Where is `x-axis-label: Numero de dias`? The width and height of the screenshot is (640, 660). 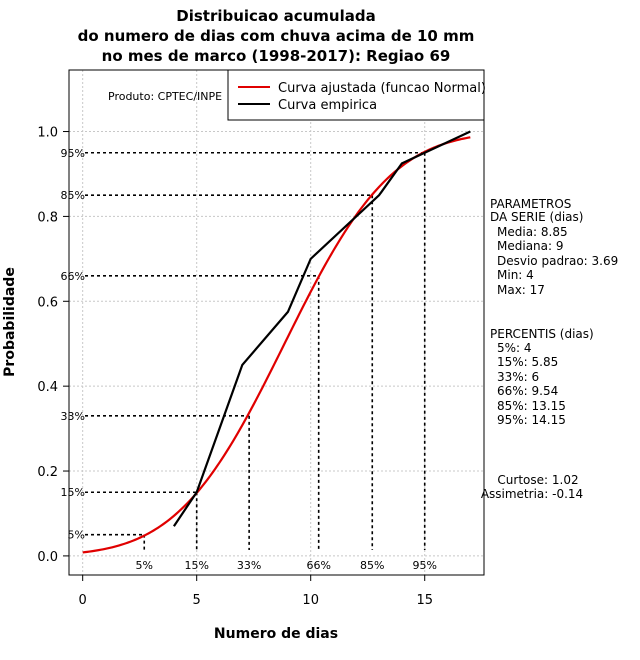
x-axis-label: Numero de dias is located at coordinates (276, 634).